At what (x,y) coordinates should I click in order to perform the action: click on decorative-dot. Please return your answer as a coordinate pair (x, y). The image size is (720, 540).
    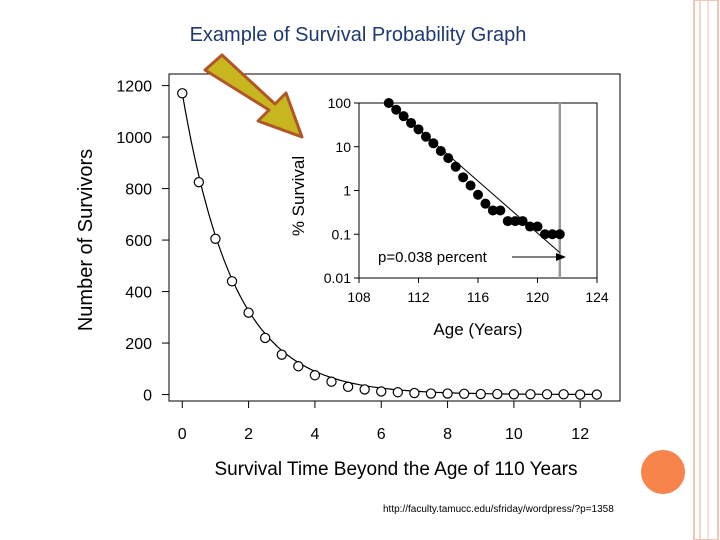
    Looking at the image, I should click on (663, 472).